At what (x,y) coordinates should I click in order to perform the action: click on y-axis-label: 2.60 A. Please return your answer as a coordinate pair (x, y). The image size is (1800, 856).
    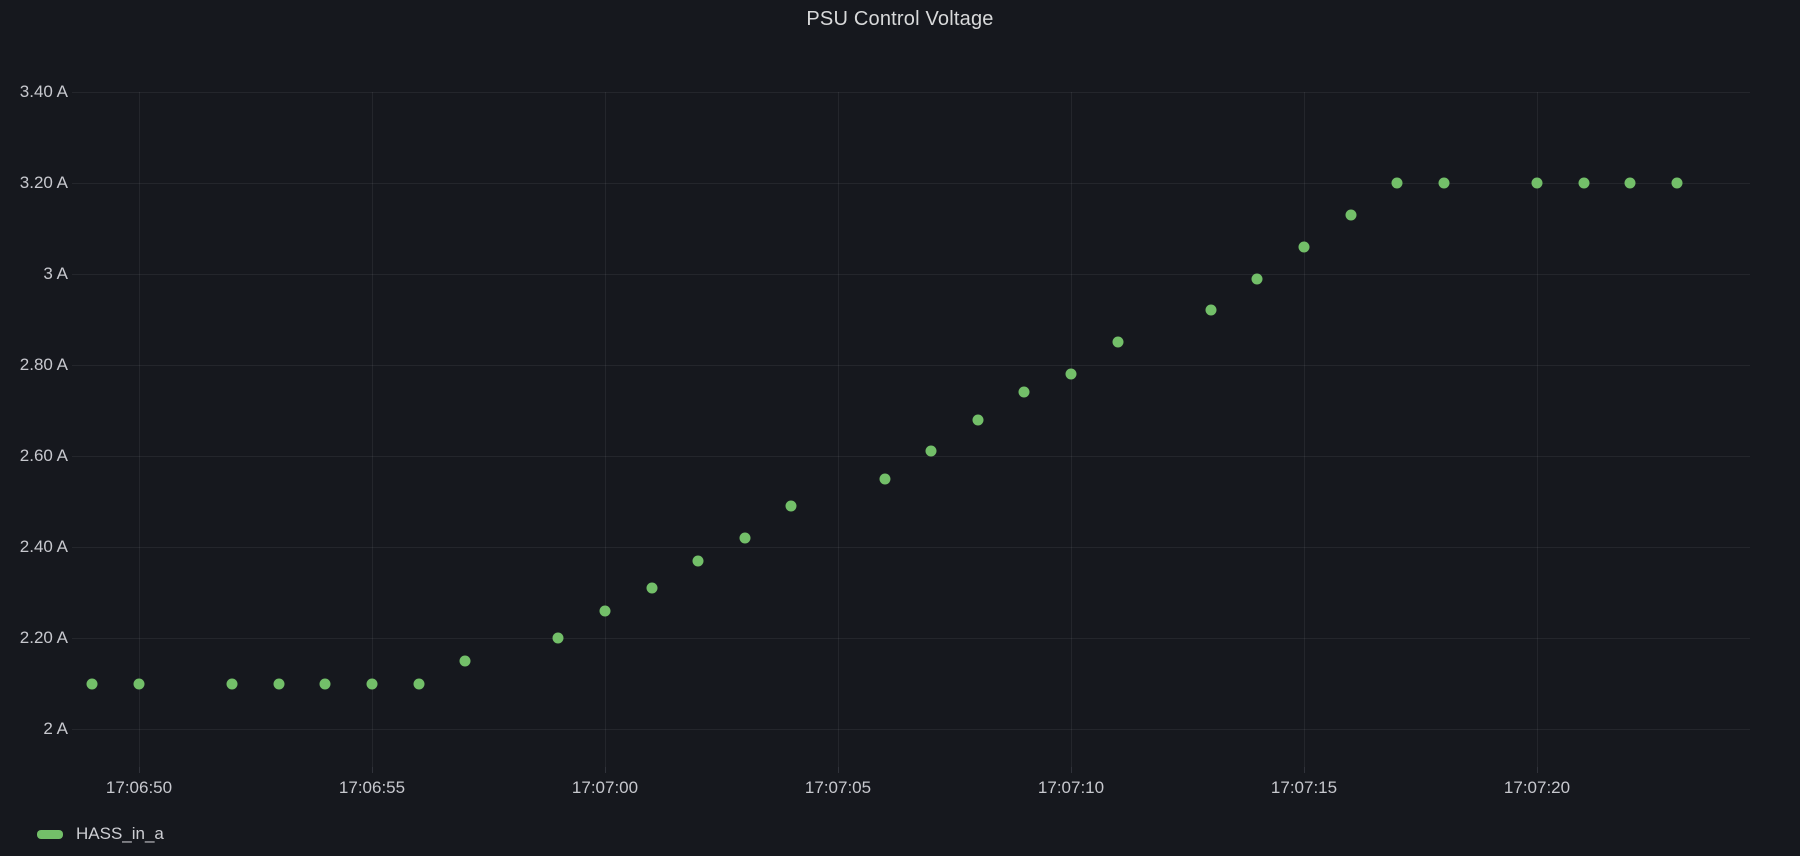
    Looking at the image, I should click on (43, 455).